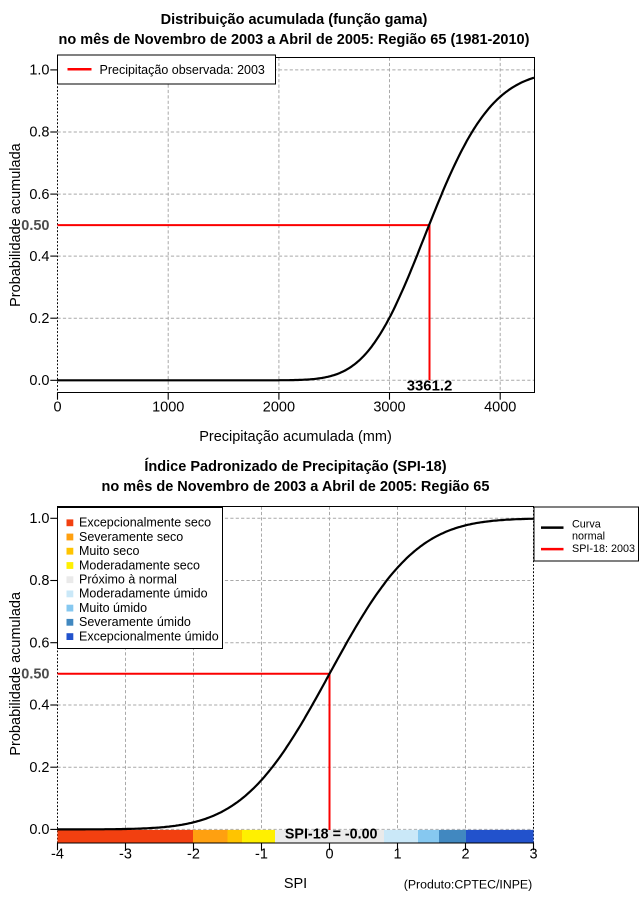 Image resolution: width=640 pixels, height=900 pixels. What do you see at coordinates (193, 855) in the screenshot?
I see `svg-text: -2` at bounding box center [193, 855].